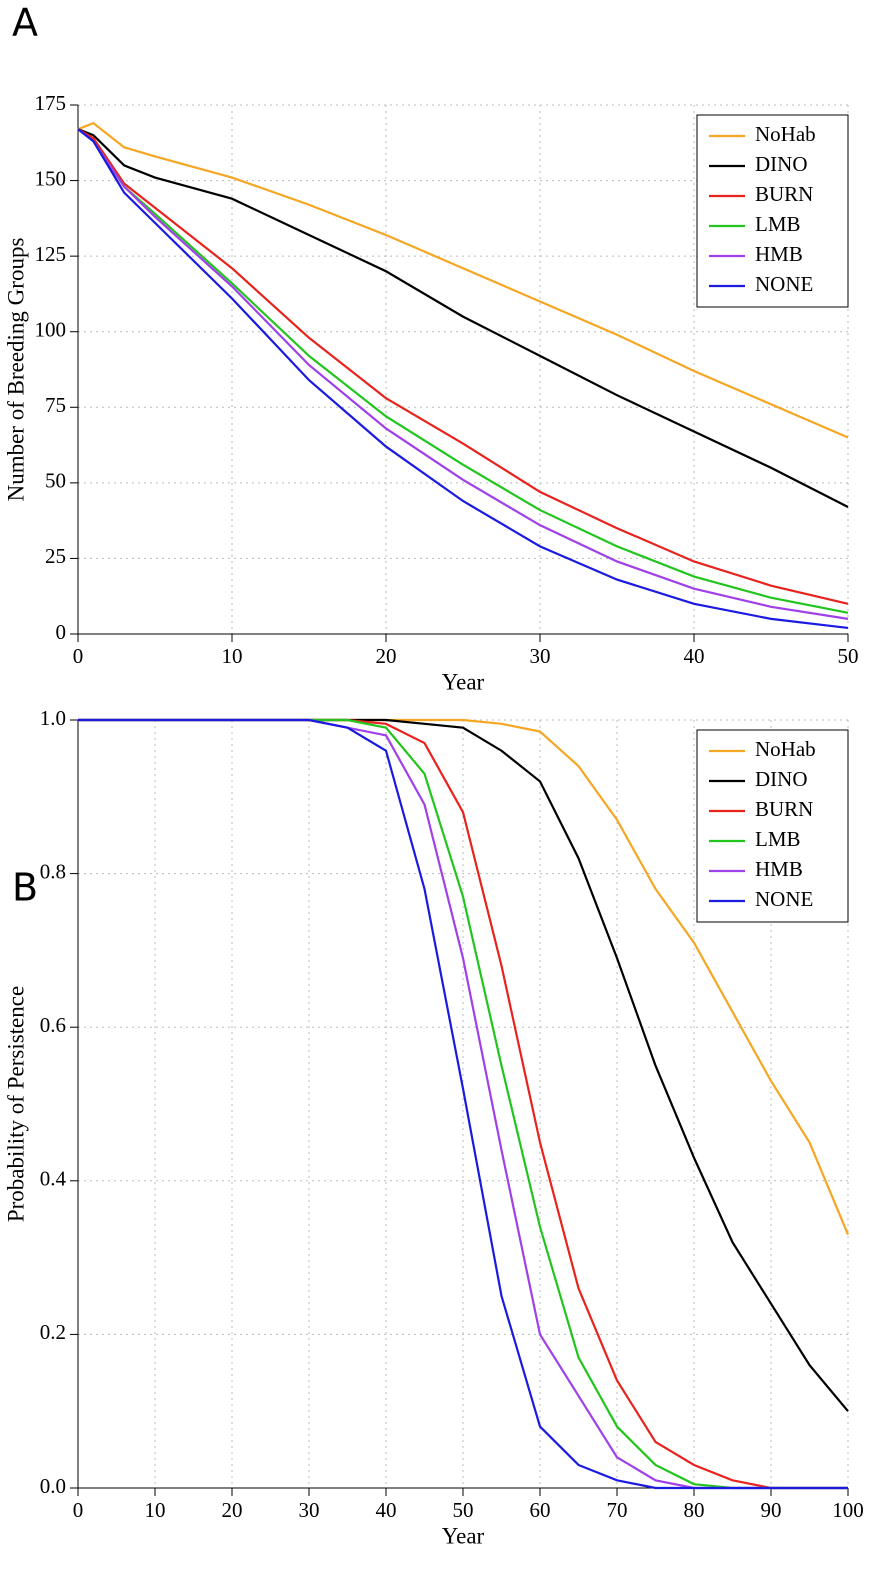  I want to click on panel-label: B, so click(25, 888).